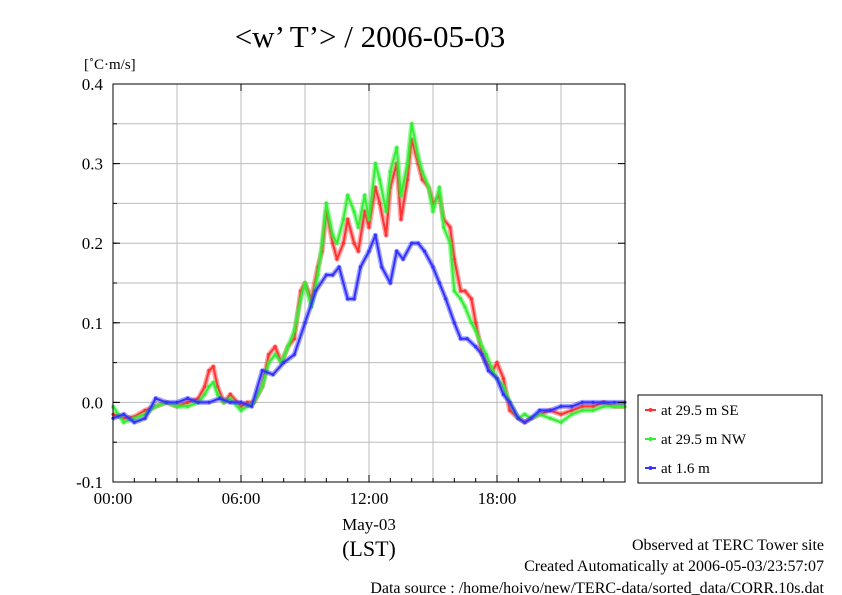  Describe the element at coordinates (92, 243) in the screenshot. I see `y-tick-label: 0.2` at that location.